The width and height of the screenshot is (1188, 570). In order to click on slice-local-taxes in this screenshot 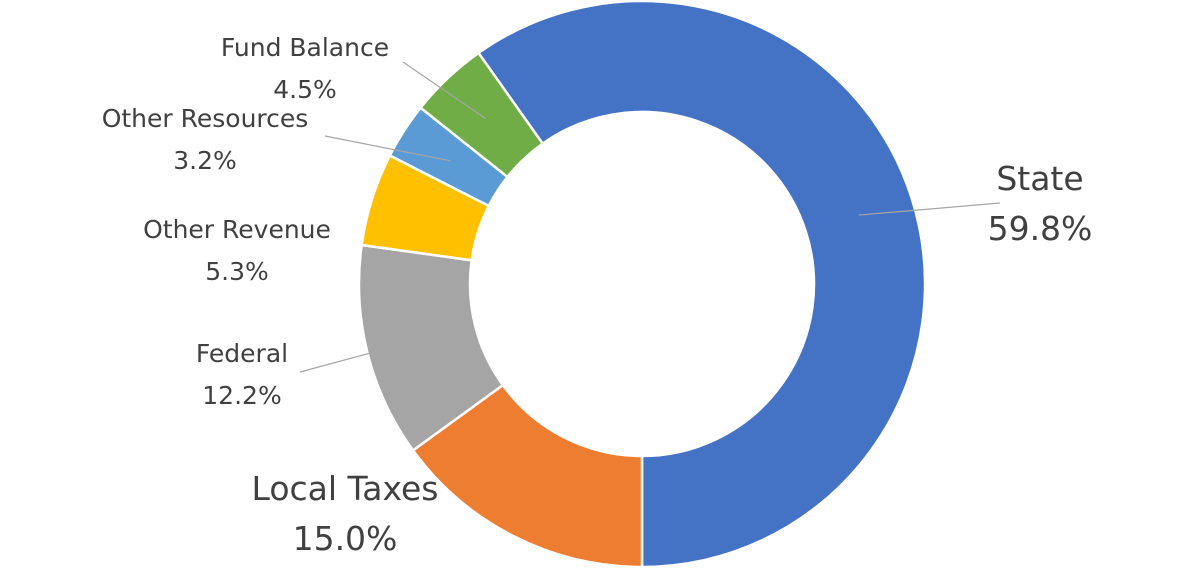, I will do `click(527, 476)`.